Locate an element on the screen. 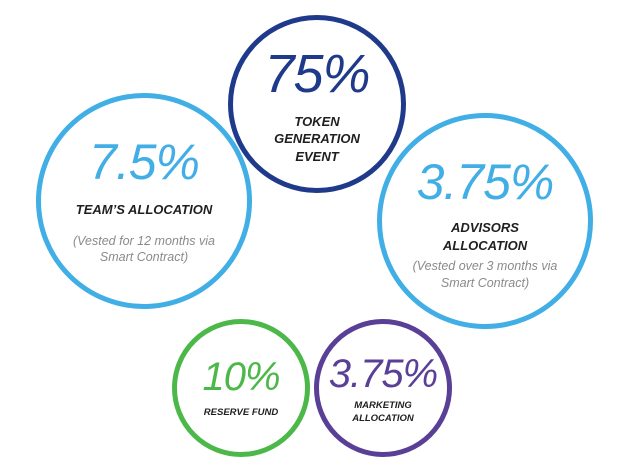 The height and width of the screenshot is (475, 627). team-allocation-percent: 7.5% is located at coordinates (144, 161).